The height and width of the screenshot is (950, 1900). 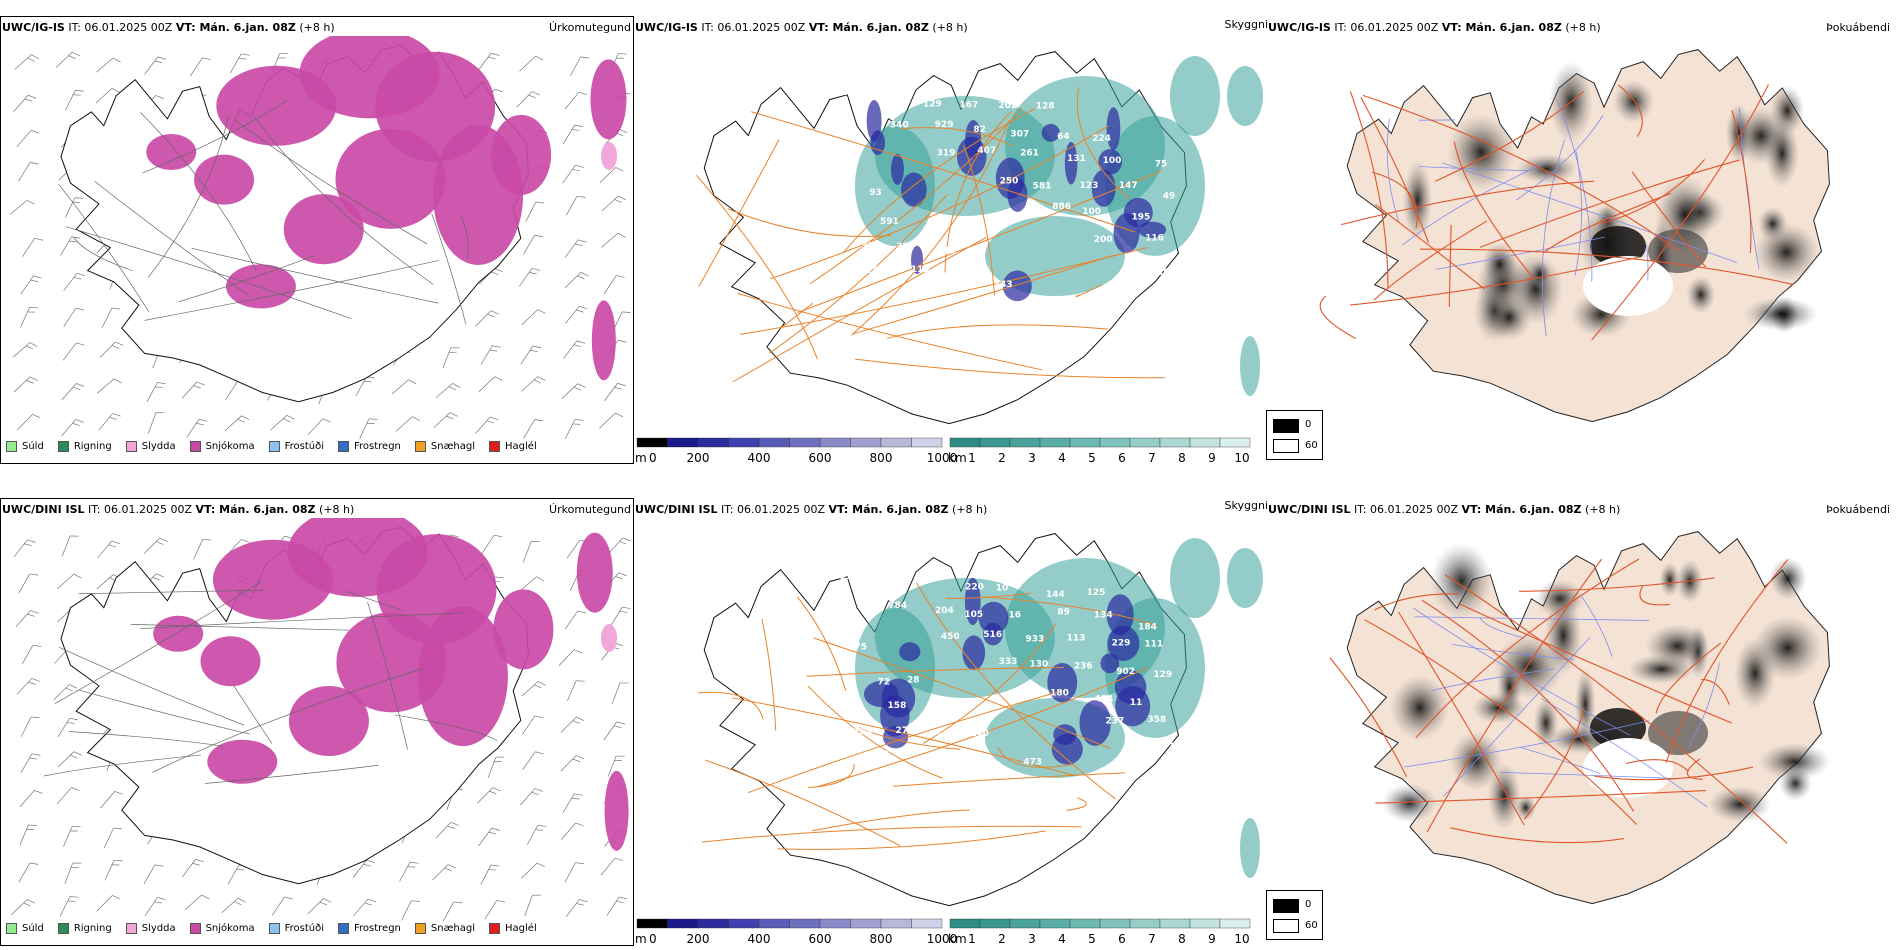 What do you see at coordinates (1076, 159) in the screenshot?
I see `cloud-height-label: 131` at bounding box center [1076, 159].